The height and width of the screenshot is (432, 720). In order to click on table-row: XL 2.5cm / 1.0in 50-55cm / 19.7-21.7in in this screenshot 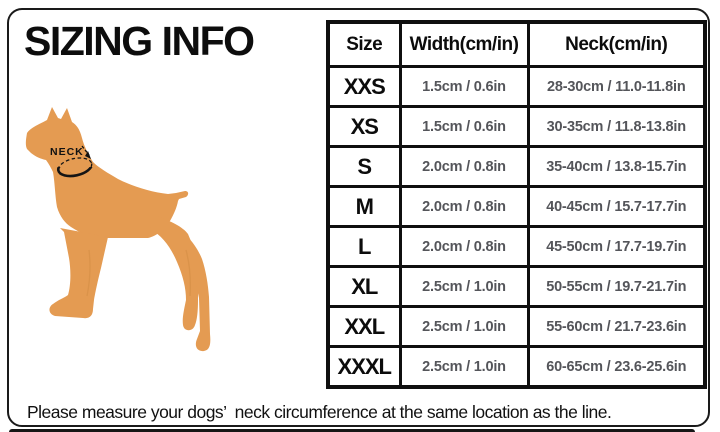, I will do `click(516, 286)`.